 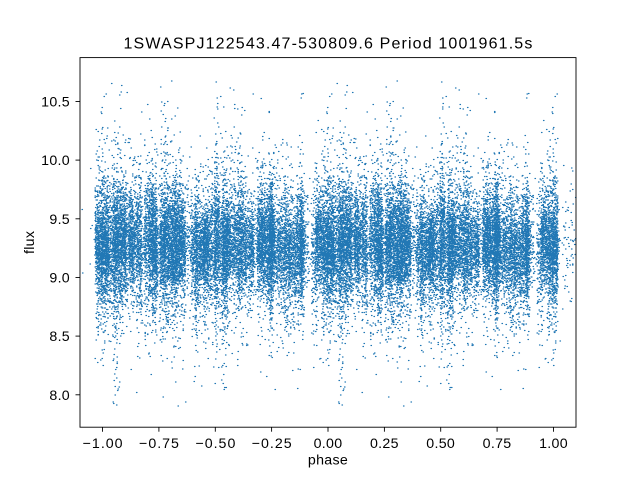 What do you see at coordinates (159, 444) in the screenshot?
I see `svg-text: −0.75` at bounding box center [159, 444].